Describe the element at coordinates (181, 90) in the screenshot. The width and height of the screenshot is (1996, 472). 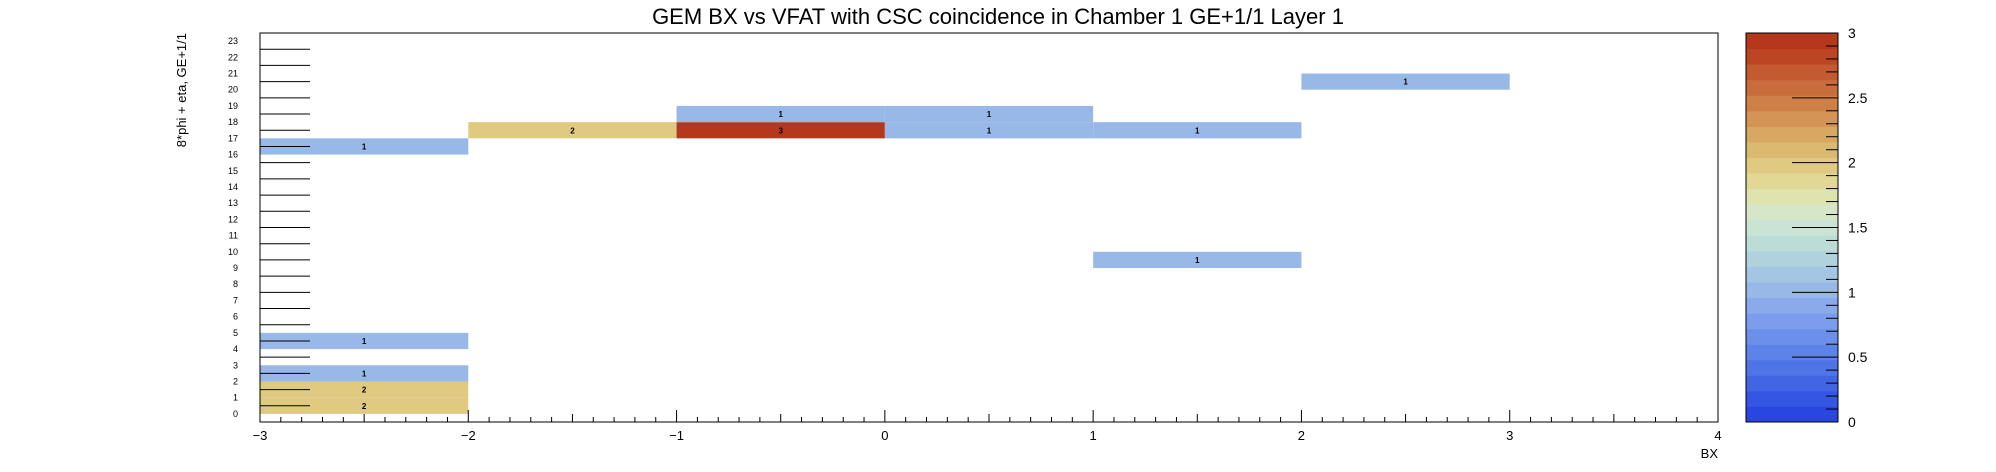
I see `y-axis-label: 8*phi + eta, GE+1/1` at that location.